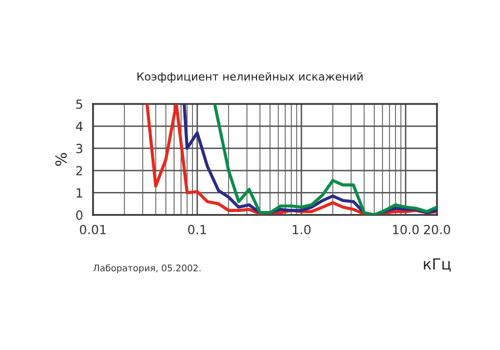 The width and height of the screenshot is (500, 350). Describe the element at coordinates (79, 104) in the screenshot. I see `y-tick-label: 5` at that location.